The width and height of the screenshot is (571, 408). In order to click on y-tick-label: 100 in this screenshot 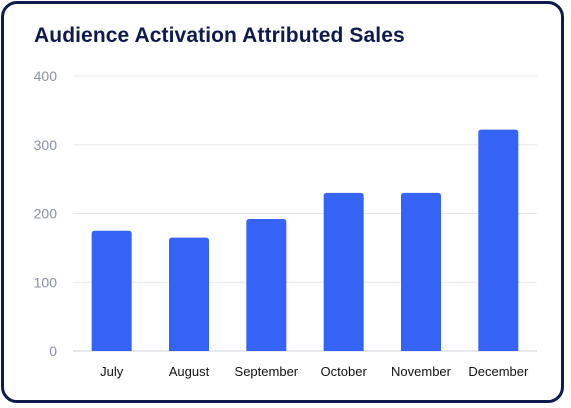, I will do `click(46, 282)`.